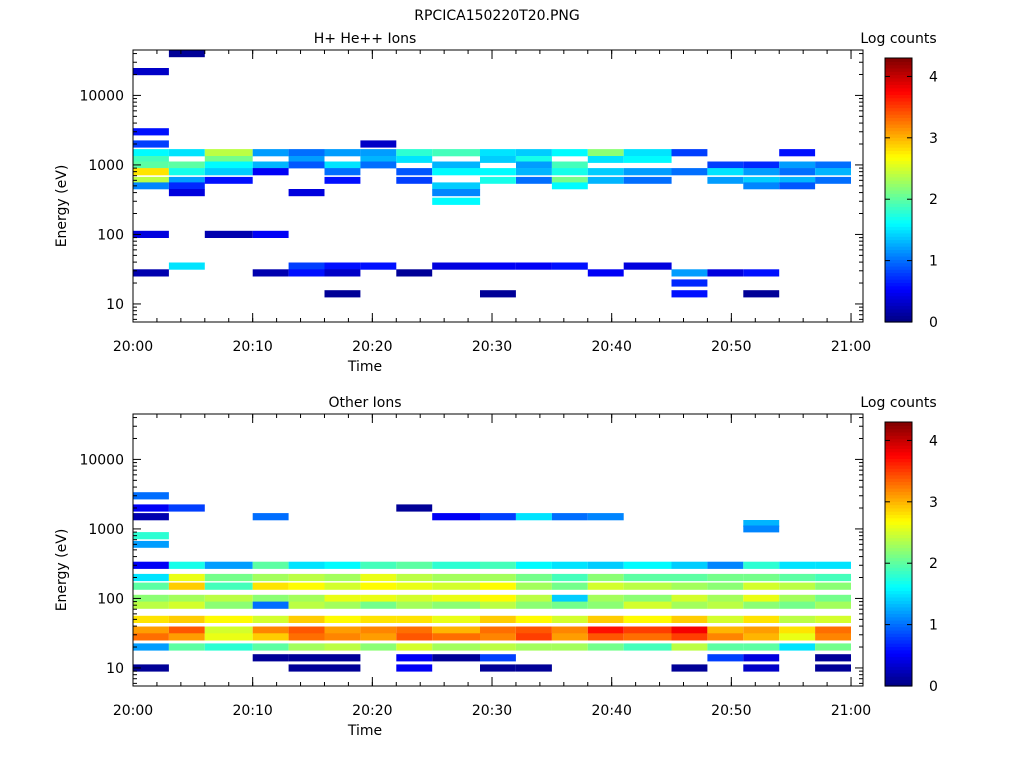 This screenshot has width=1024, height=768. Describe the element at coordinates (933, 503) in the screenshot. I see `colorbar-tick-label: 3` at that location.